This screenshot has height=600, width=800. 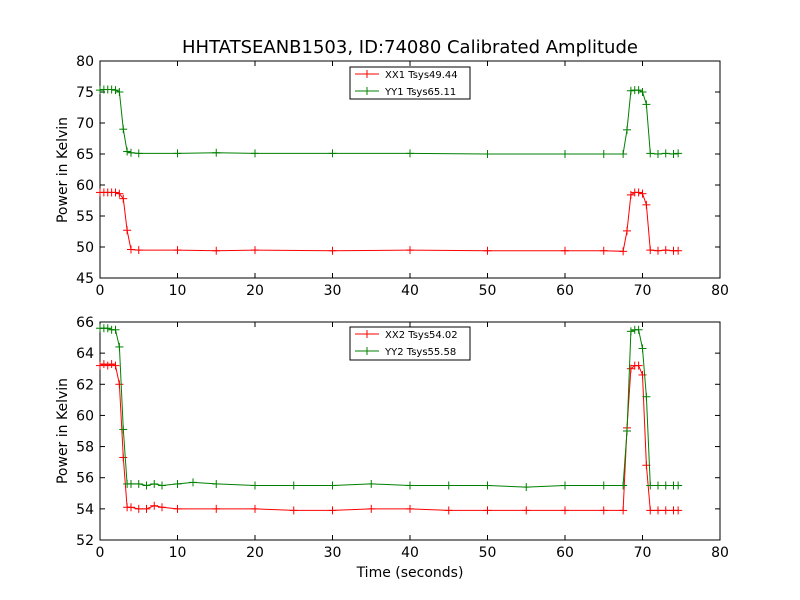 What do you see at coordinates (85, 279) in the screenshot?
I see `y-tick-label-top-0: 45` at bounding box center [85, 279].